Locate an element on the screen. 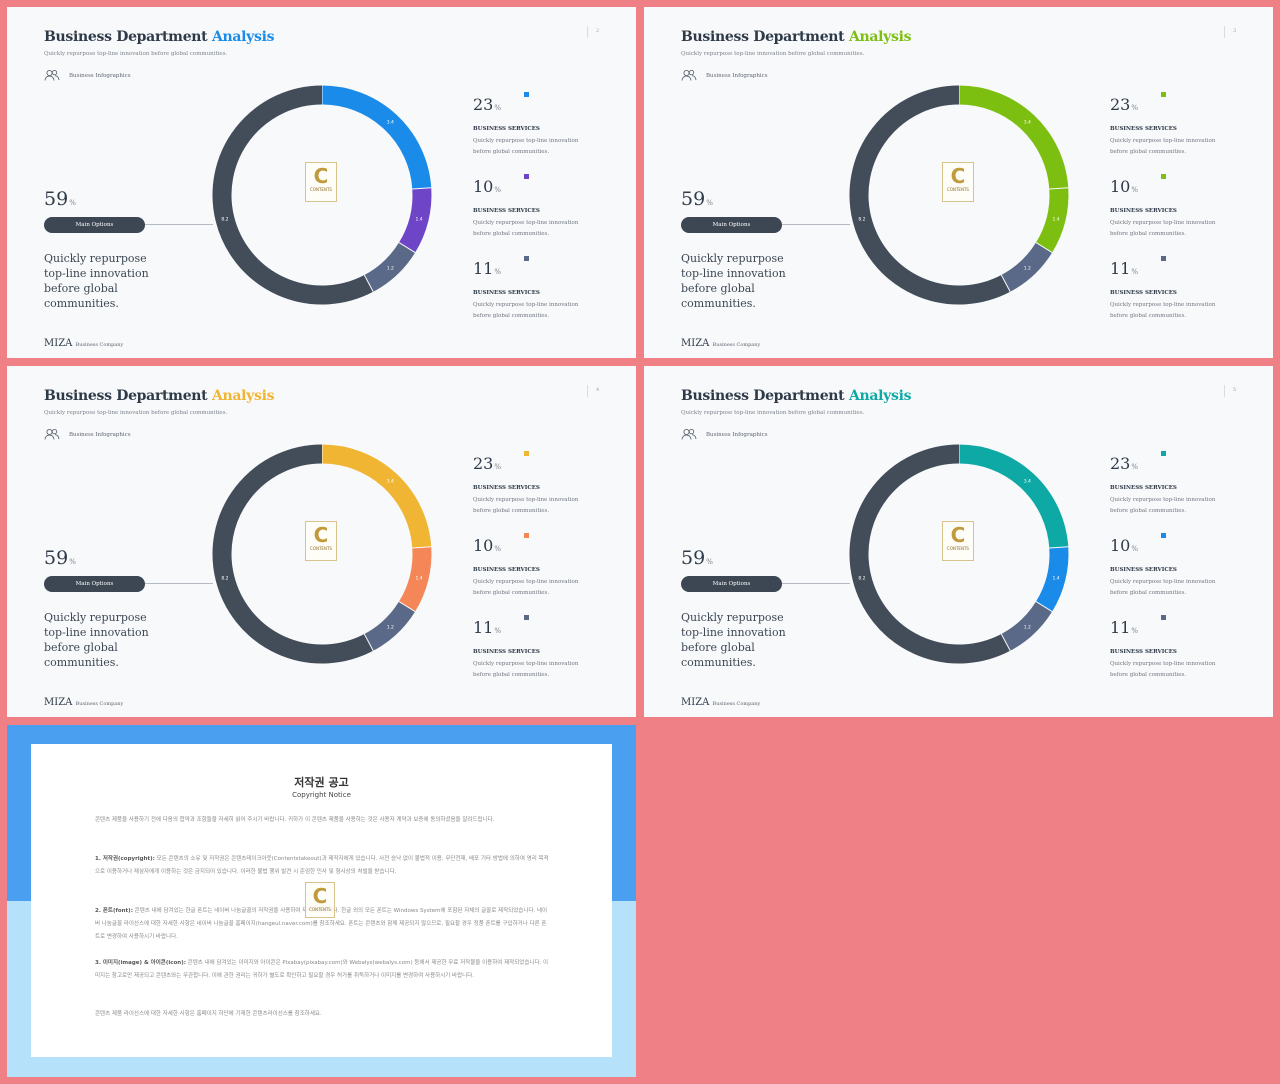  brand-footer: MIZA Business Company is located at coordinates (721, 343).